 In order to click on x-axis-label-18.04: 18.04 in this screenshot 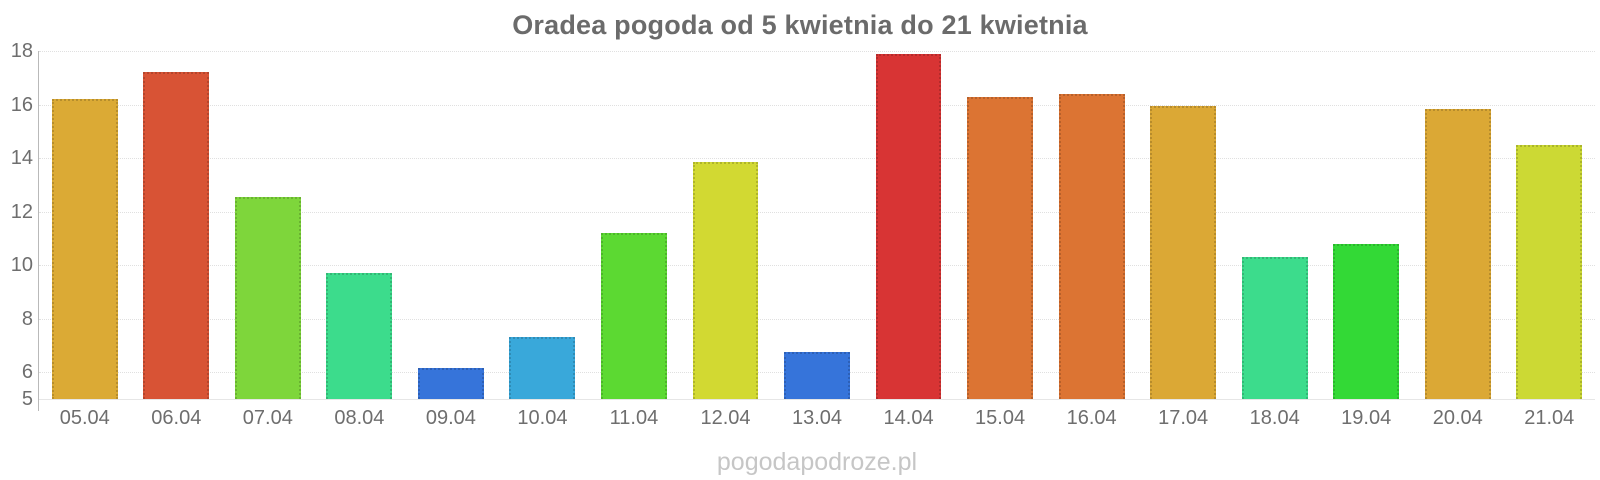, I will do `click(1274, 418)`.